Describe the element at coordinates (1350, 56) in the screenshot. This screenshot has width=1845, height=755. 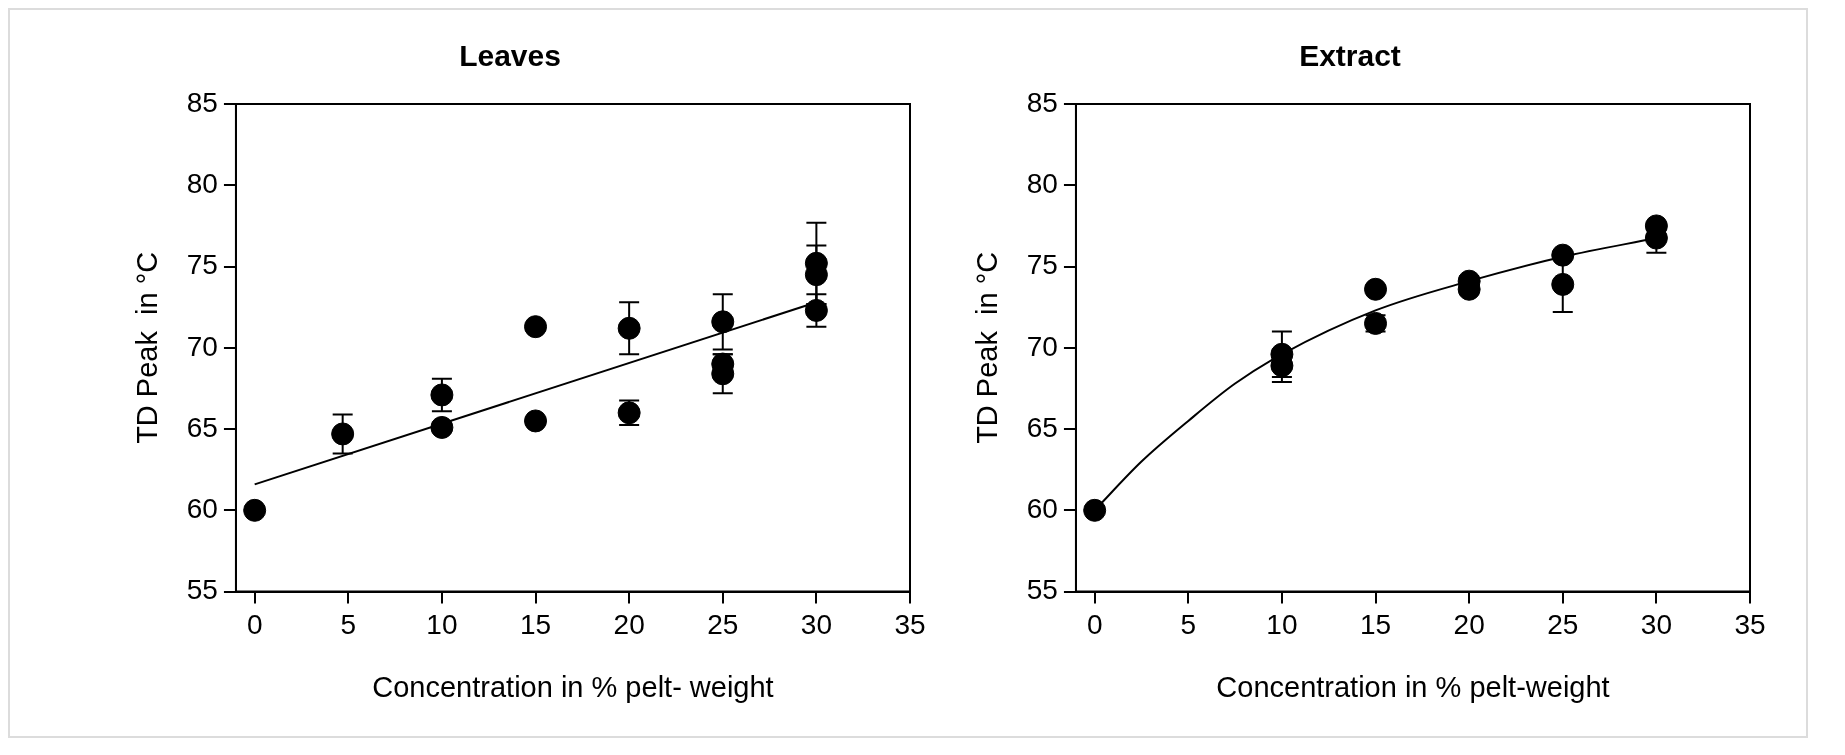
I see `chart-title: Extract` at that location.